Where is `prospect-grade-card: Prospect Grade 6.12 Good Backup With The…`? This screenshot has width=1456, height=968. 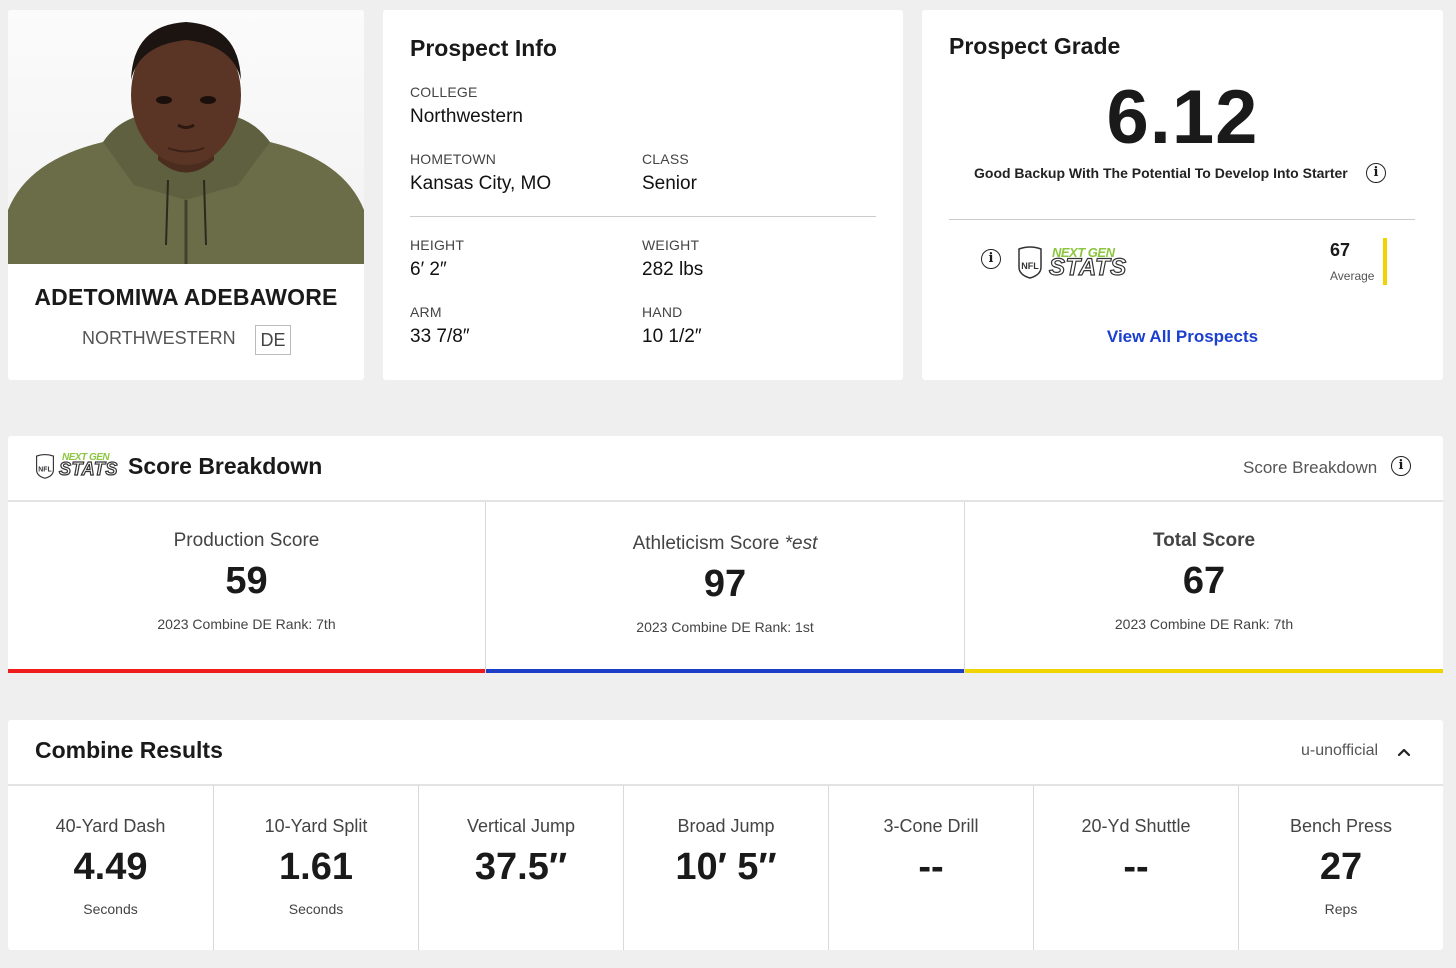
prospect-grade-card: Prospect Grade 6.12 Good Backup With The… is located at coordinates (1182, 195).